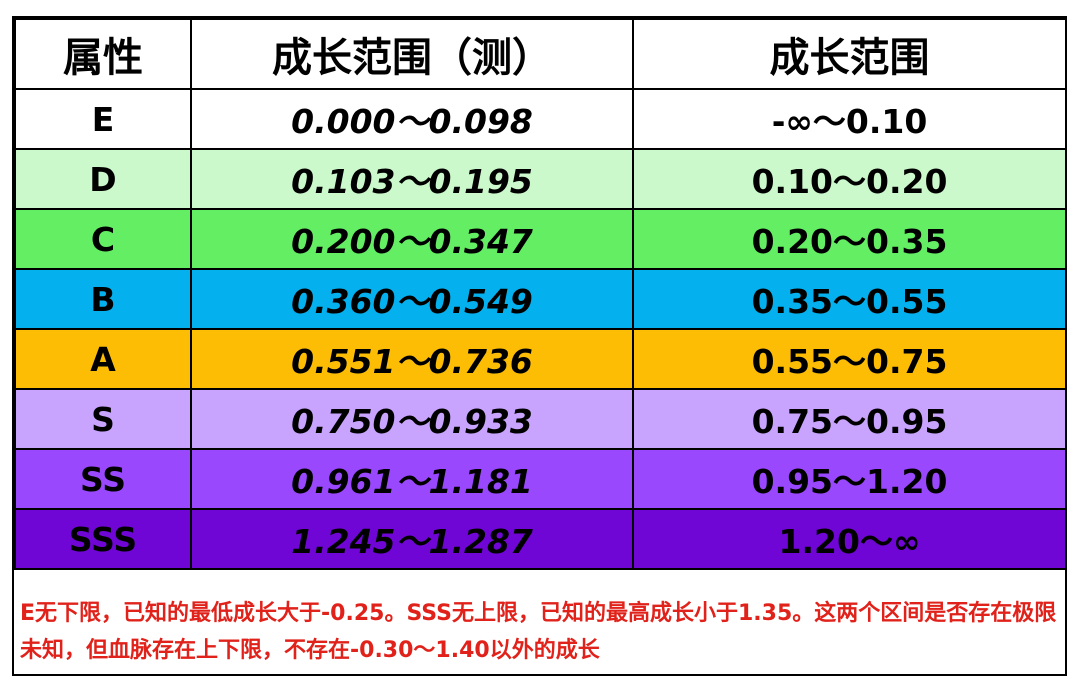  What do you see at coordinates (412, 299) in the screenshot?
I see `measured-range-cell: 0.360～0.549` at bounding box center [412, 299].